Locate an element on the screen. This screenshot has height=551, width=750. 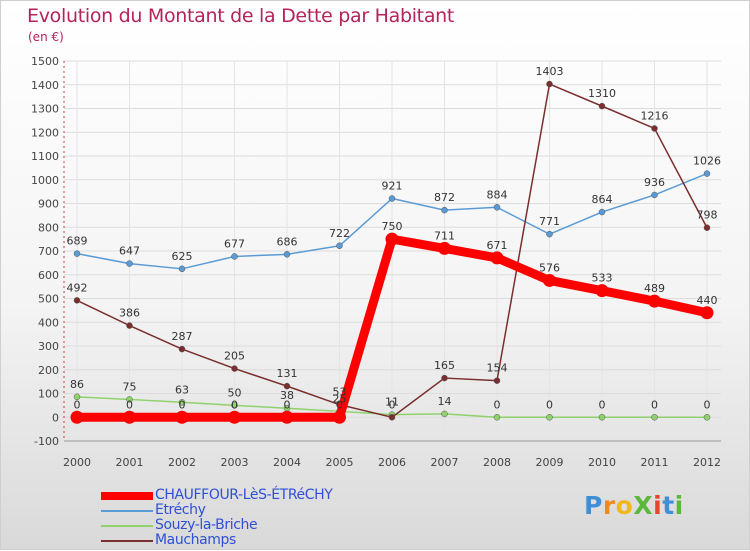
data-label-etrechy: 771 is located at coordinates (549, 221).